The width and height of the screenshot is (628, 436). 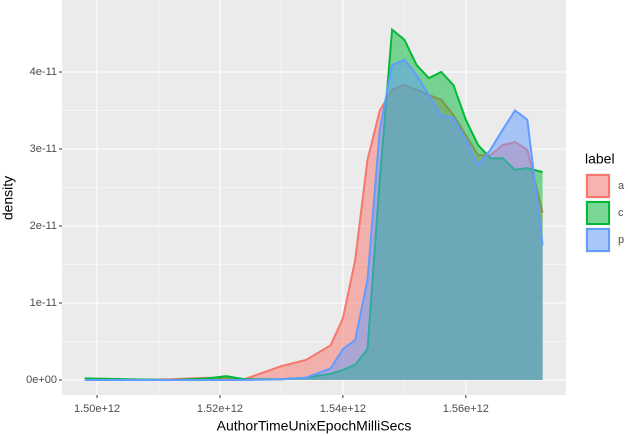 What do you see at coordinates (621, 186) in the screenshot?
I see `legend-label: a` at bounding box center [621, 186].